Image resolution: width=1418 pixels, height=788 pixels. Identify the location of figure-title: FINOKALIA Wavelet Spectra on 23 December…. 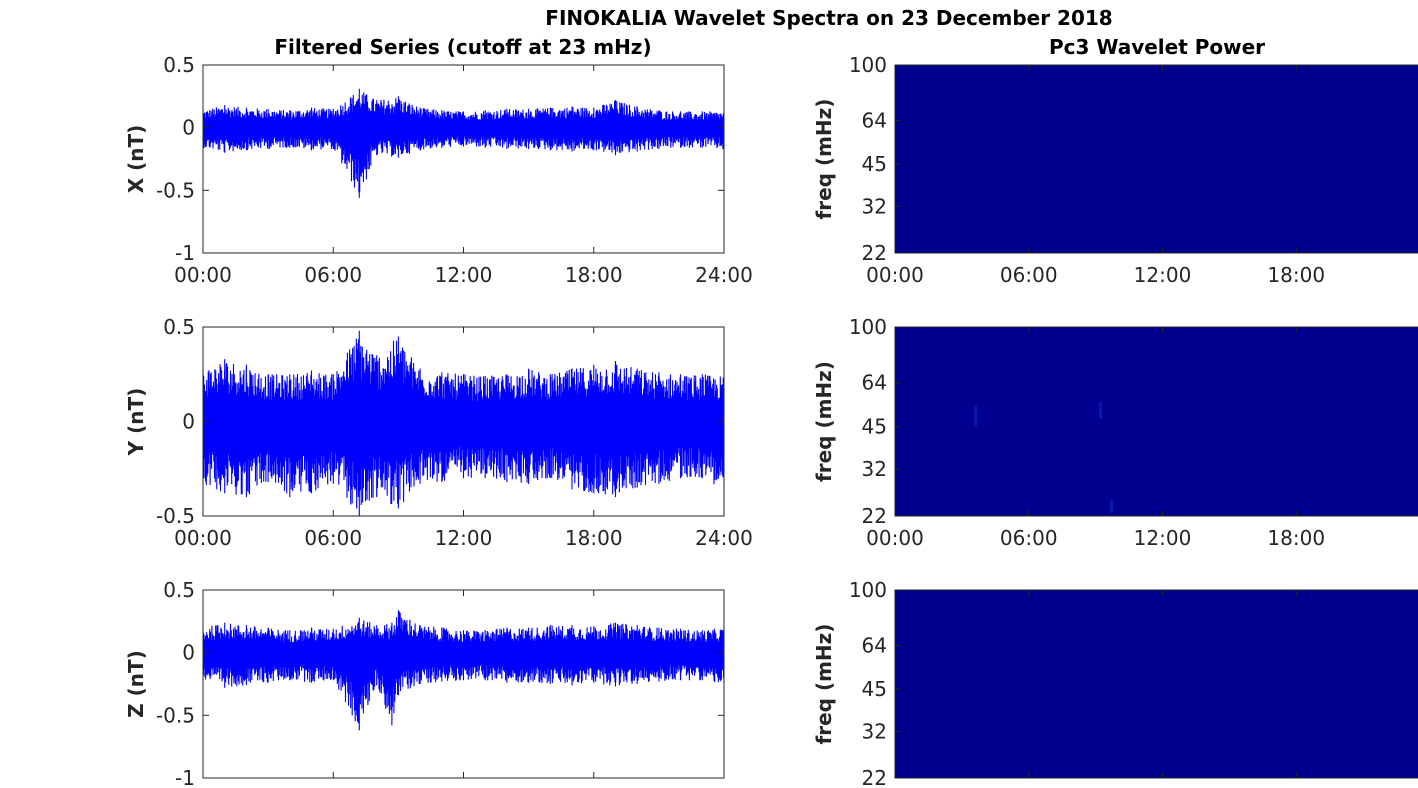
(828, 18).